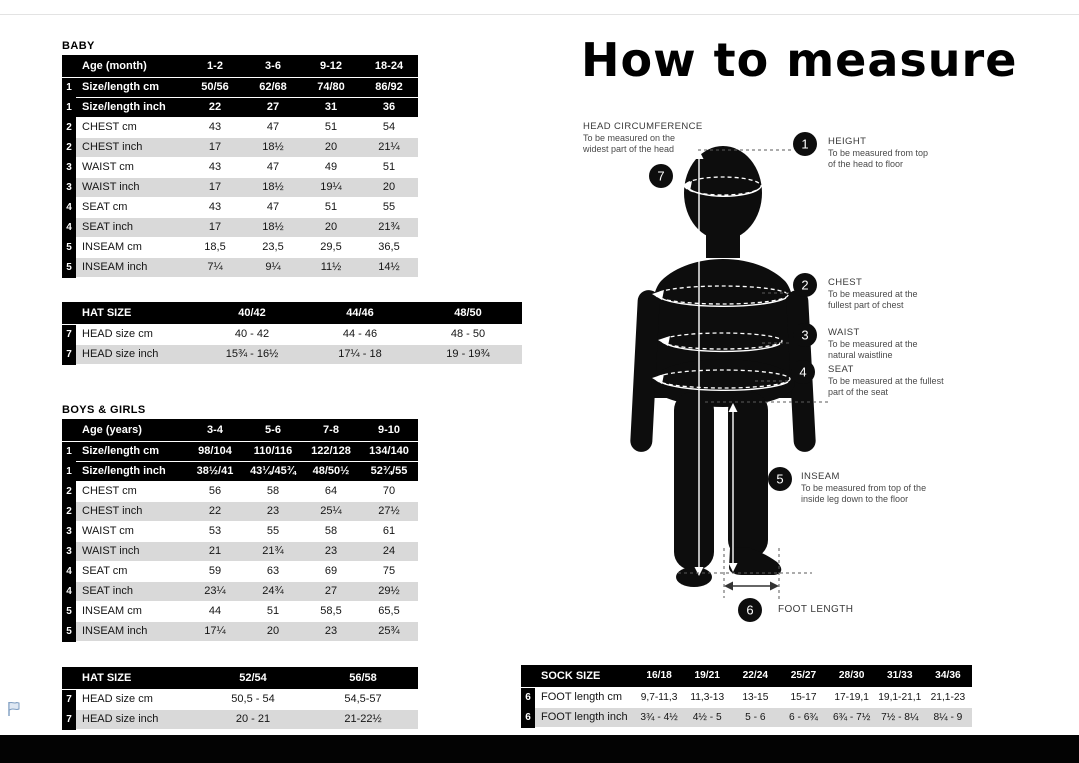 The height and width of the screenshot is (763, 1079). Describe the element at coordinates (389, 511) in the screenshot. I see `value-cell: 27½` at that location.